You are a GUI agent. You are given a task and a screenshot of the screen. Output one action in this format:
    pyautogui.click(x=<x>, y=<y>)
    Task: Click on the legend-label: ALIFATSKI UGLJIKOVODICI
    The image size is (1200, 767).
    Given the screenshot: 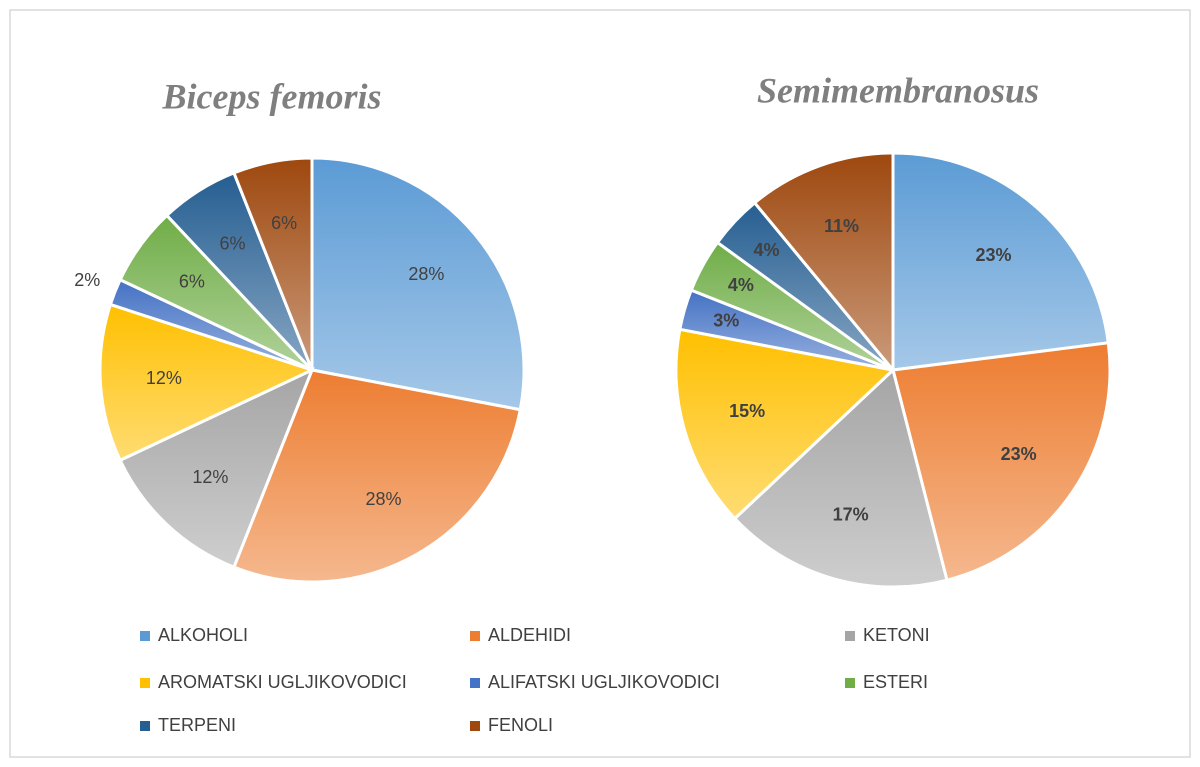 What is the action you would take?
    pyautogui.click(x=604, y=682)
    